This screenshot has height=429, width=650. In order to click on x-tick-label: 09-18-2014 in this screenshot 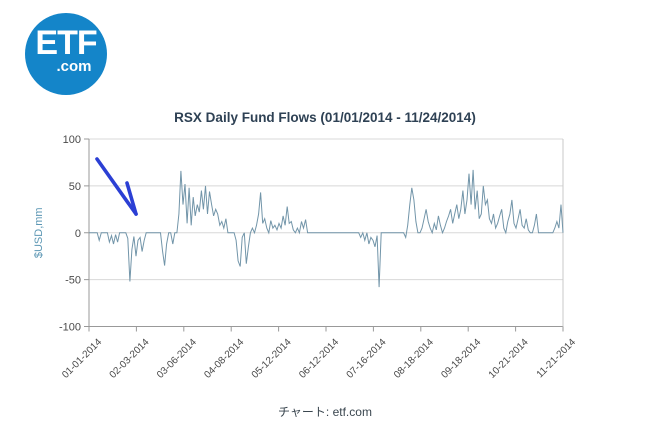, I will do `click(461, 359)`.